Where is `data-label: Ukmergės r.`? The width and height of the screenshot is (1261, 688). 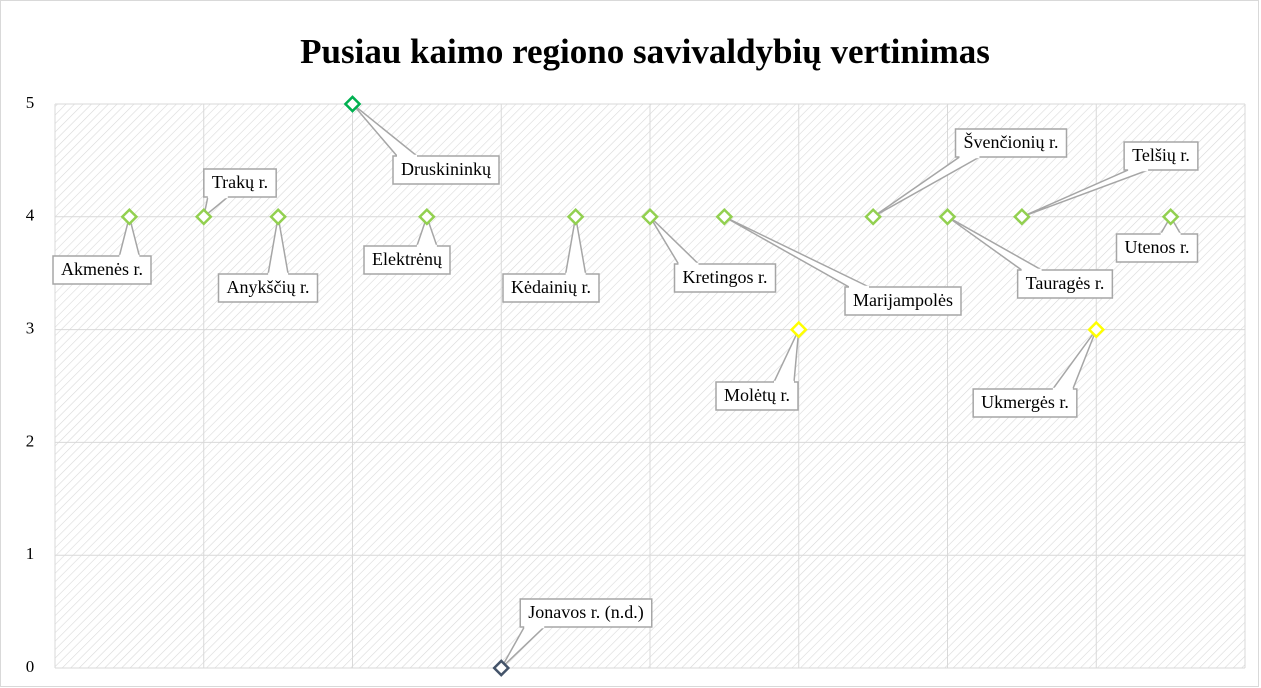 data-label: Ukmergės r. is located at coordinates (1025, 402).